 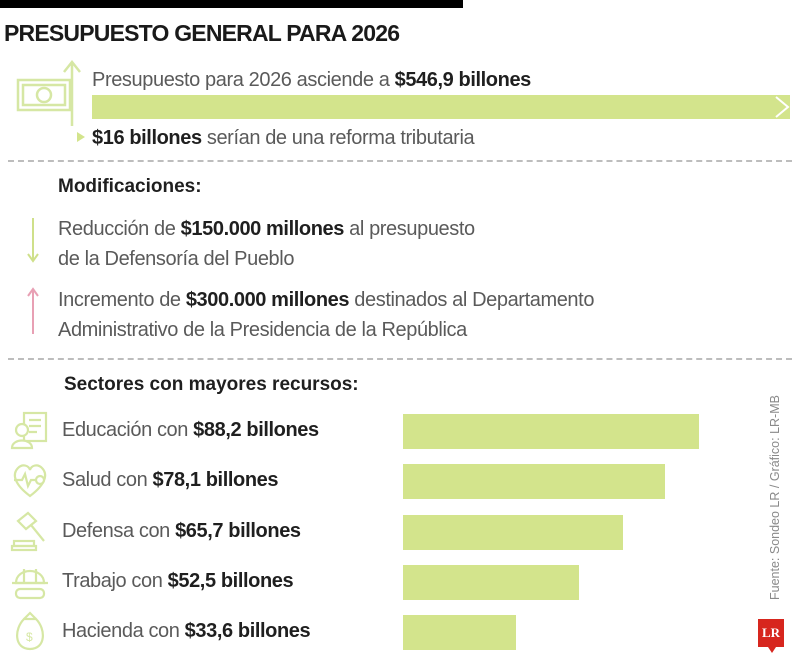 What do you see at coordinates (48, 92) in the screenshot?
I see `money-arrow-icon` at bounding box center [48, 92].